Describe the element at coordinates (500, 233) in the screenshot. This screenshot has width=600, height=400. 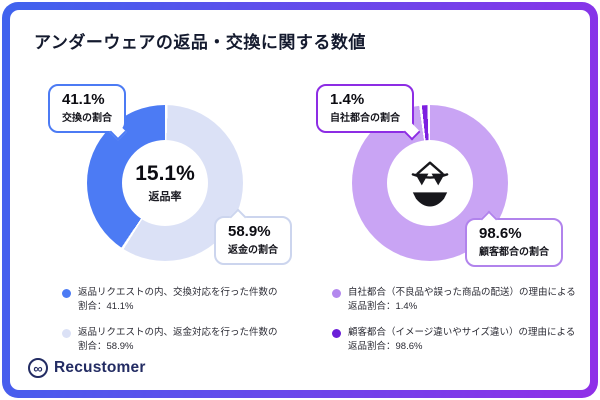
I see `callout-value: 98.6%` at that location.